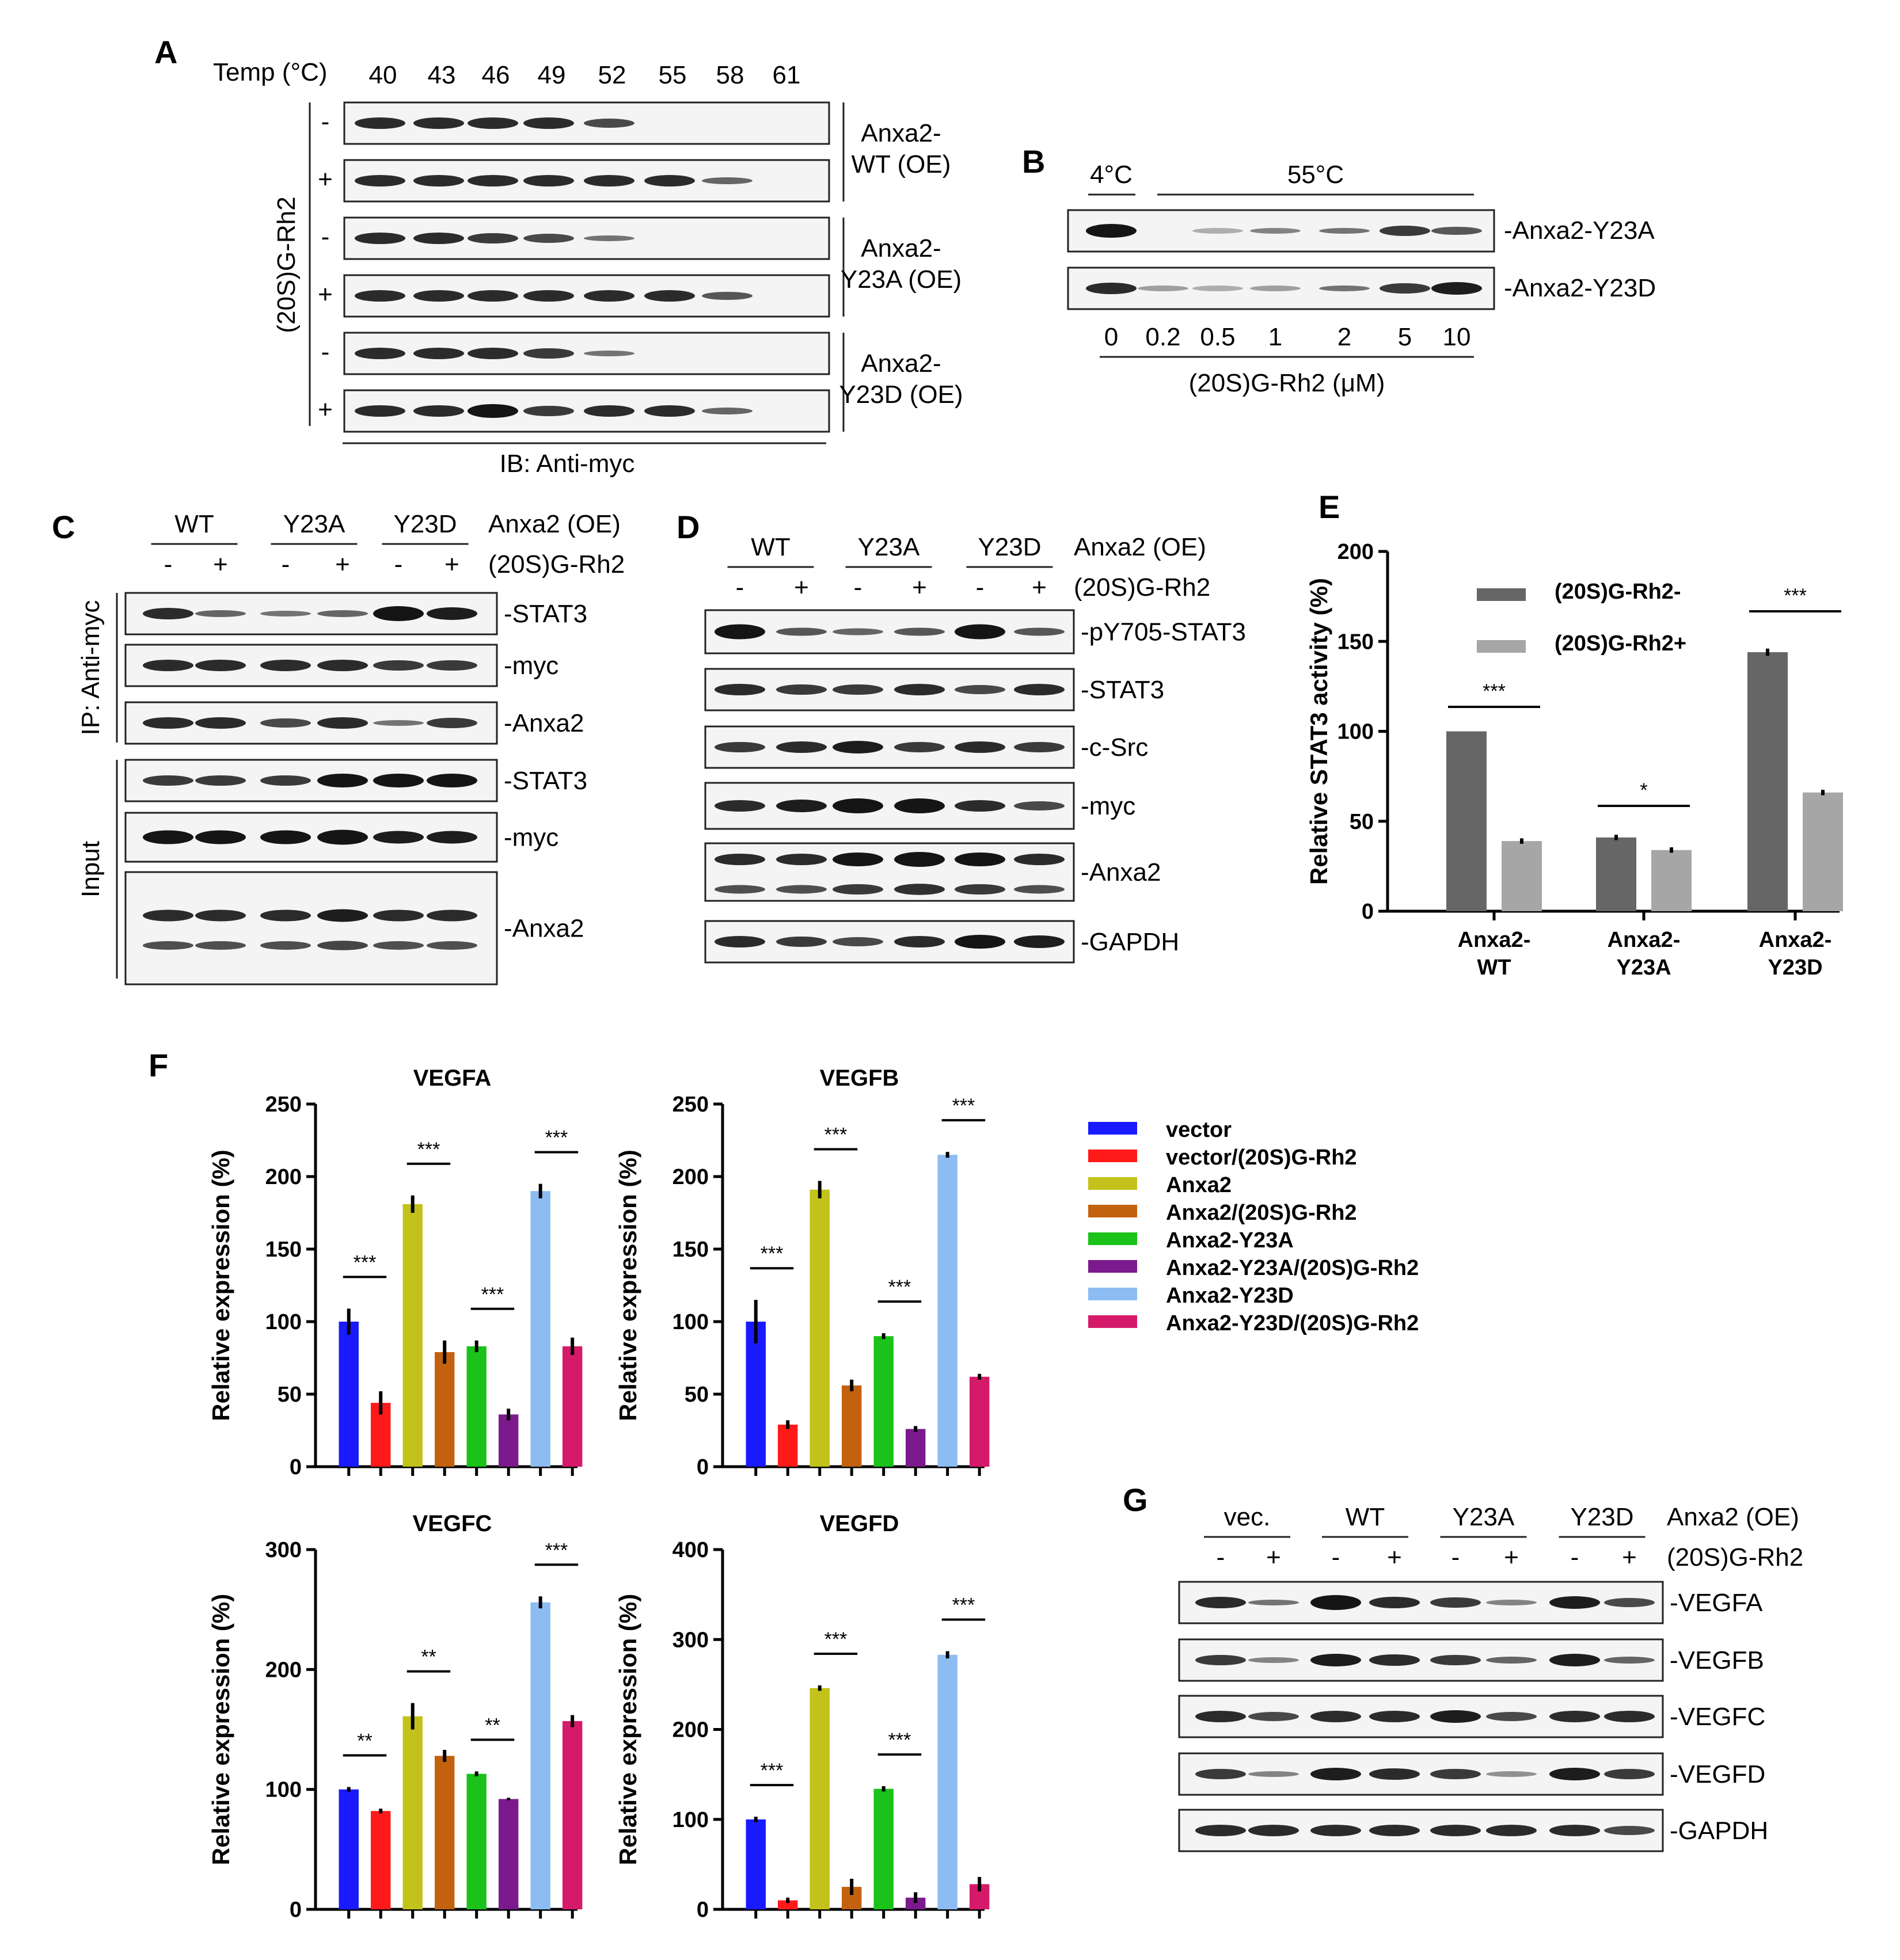  Describe the element at coordinates (1362, 260) in the screenshot. I see `panel-b-blots: -Anxa2-Y23A -Anxa2-Y23D` at that location.